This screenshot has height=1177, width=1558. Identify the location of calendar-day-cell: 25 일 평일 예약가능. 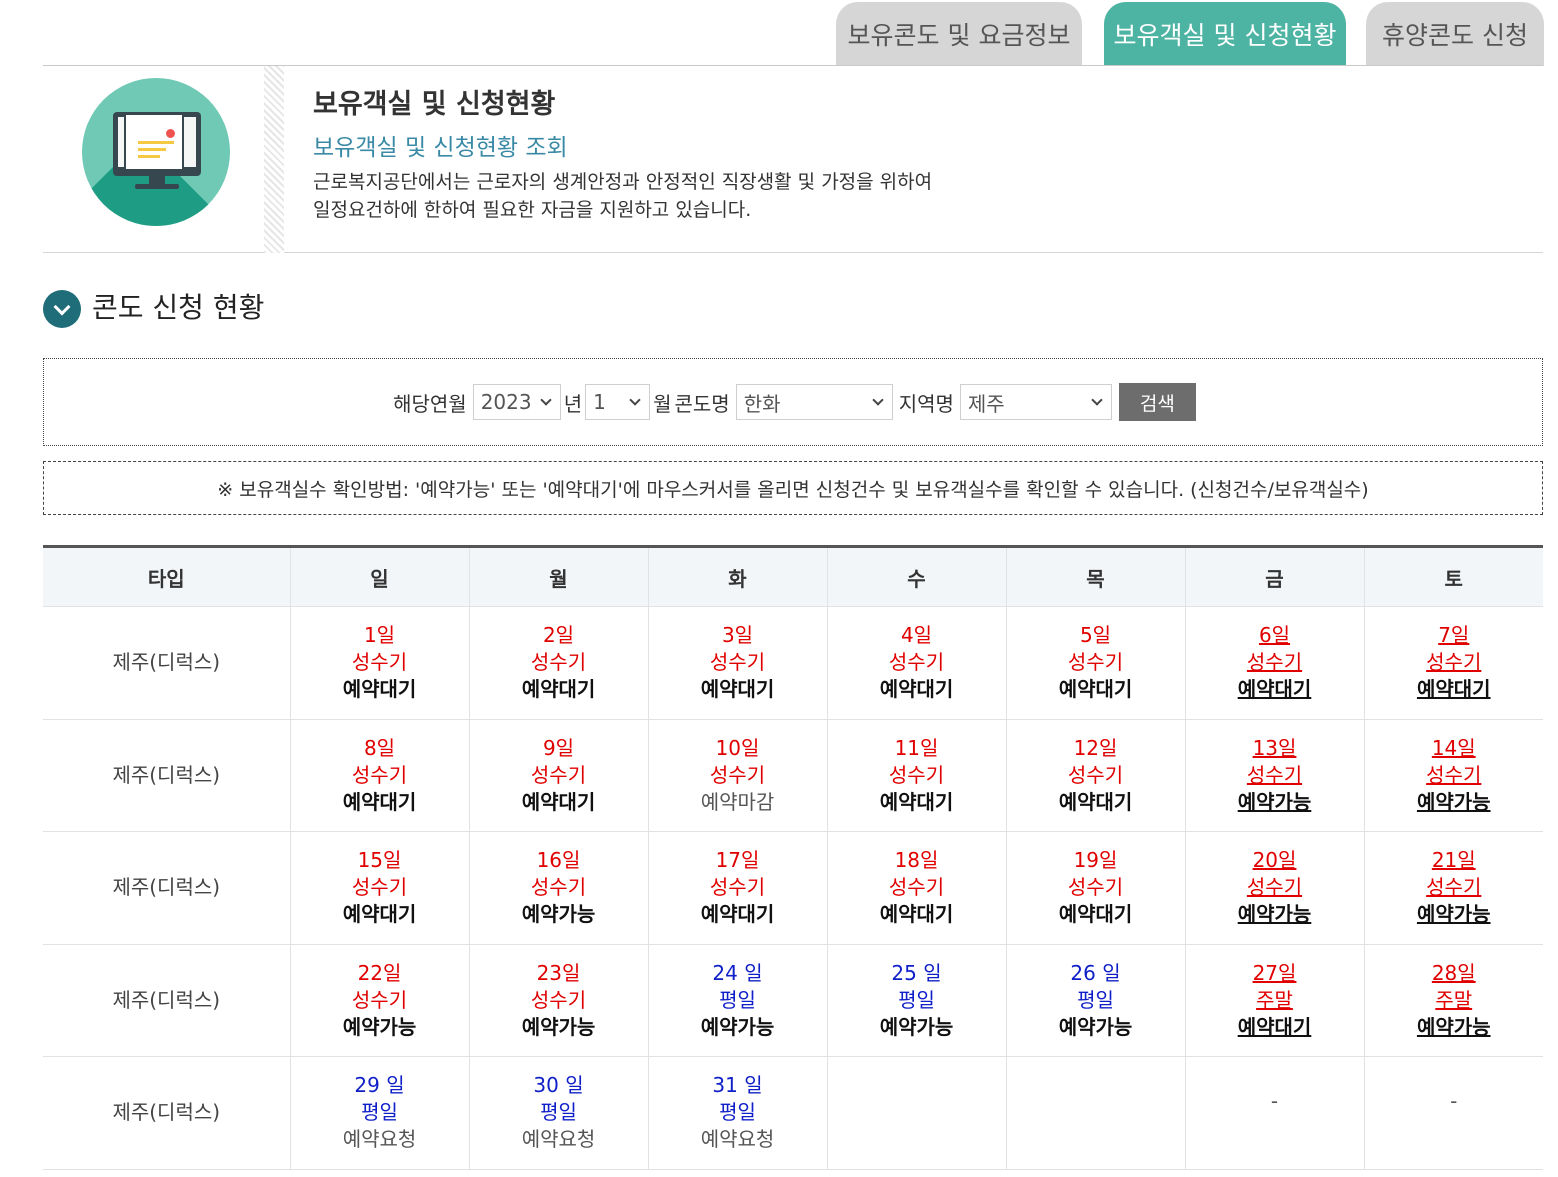
(916, 1000).